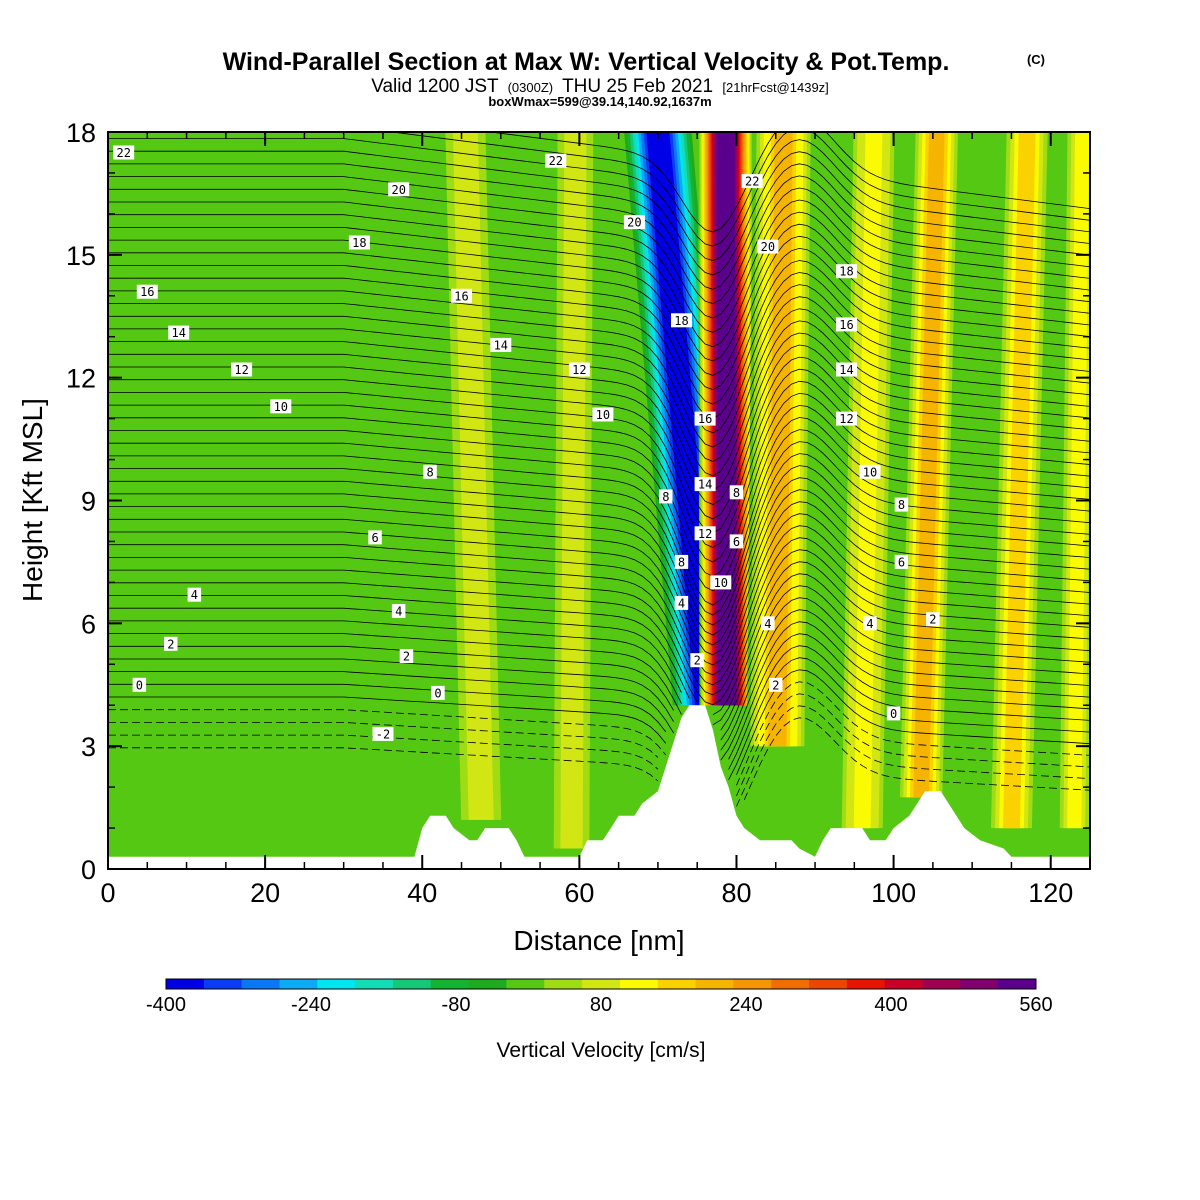 The image size is (1200, 1200). What do you see at coordinates (846, 271) in the screenshot?
I see `theta-contour-label: 18` at bounding box center [846, 271].